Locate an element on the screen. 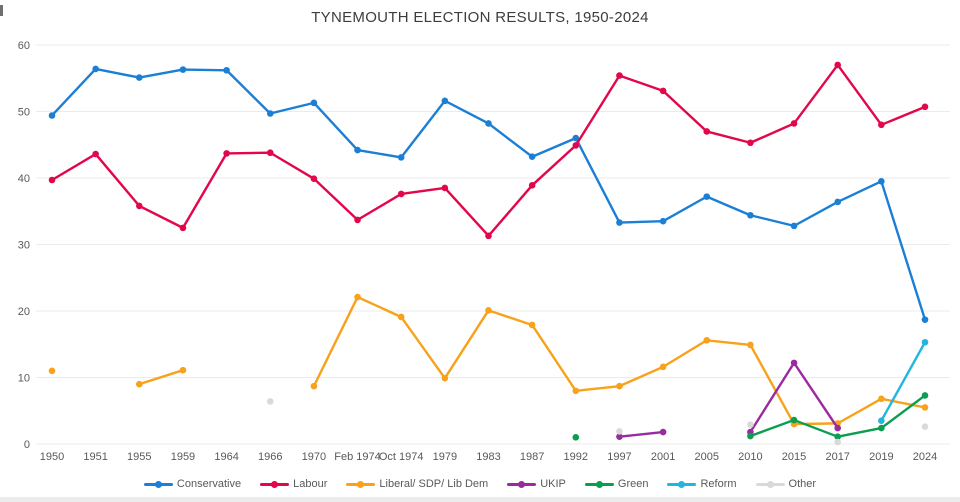 The image size is (960, 502). y-tick-label: 40 is located at coordinates (24, 179).